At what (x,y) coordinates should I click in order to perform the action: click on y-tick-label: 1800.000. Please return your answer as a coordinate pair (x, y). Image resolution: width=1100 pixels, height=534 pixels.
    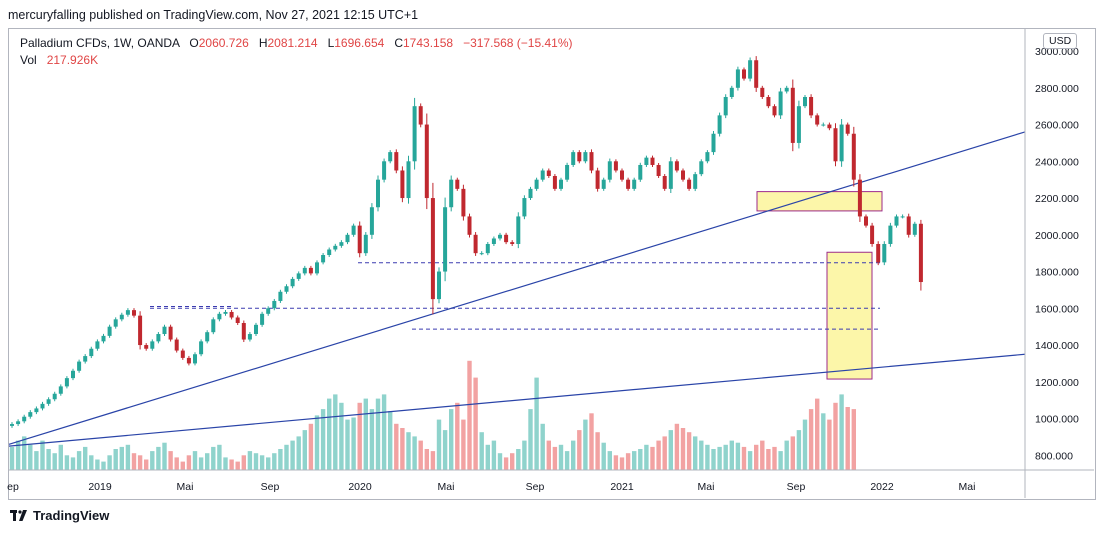
    Looking at the image, I should click on (1057, 273).